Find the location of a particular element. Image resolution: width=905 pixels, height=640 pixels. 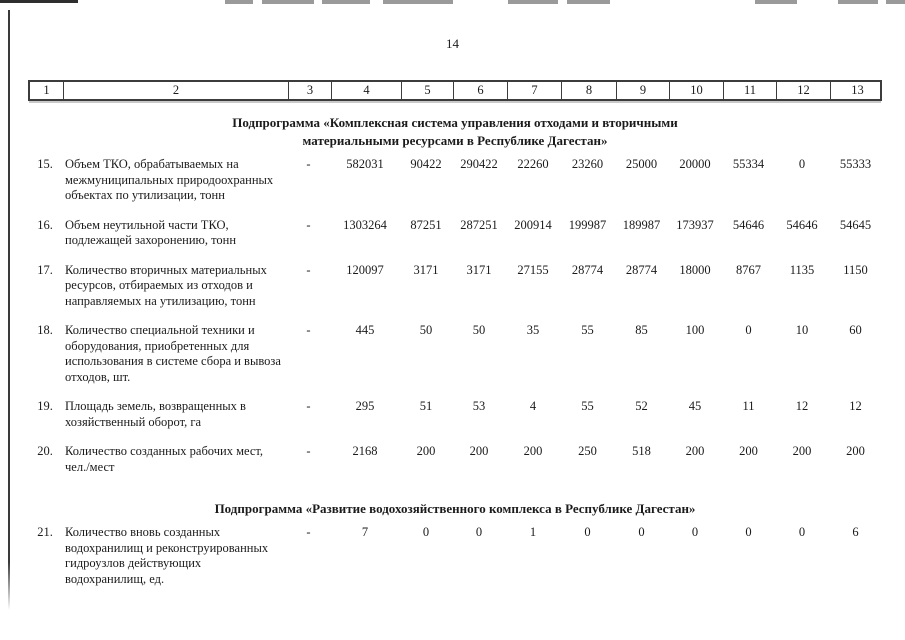

row-number: 21. is located at coordinates (45, 532).